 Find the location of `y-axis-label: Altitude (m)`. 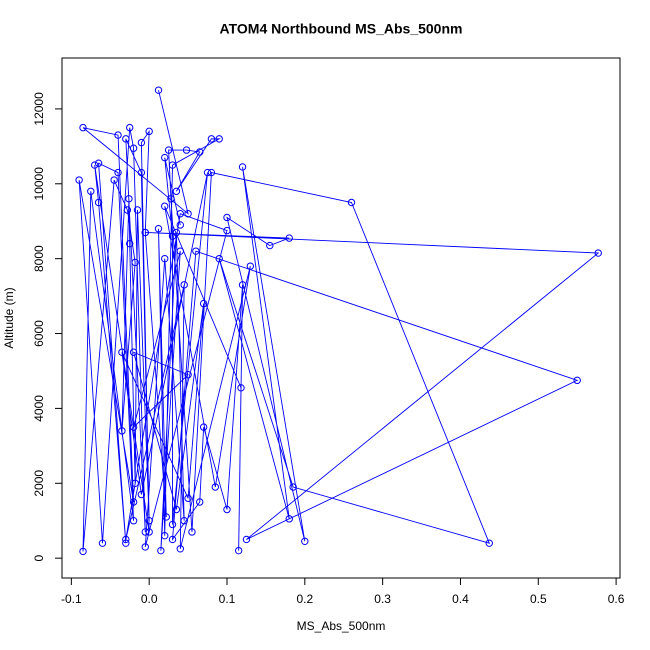

y-axis-label: Altitude (m) is located at coordinates (9, 317).